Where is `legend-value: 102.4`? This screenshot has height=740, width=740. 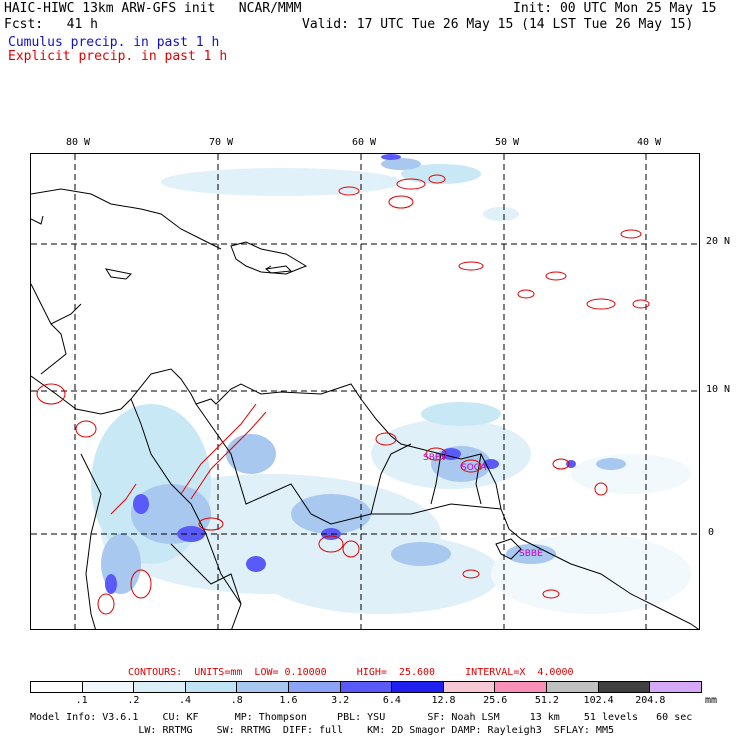 legend-value: 102.4 is located at coordinates (598, 700).